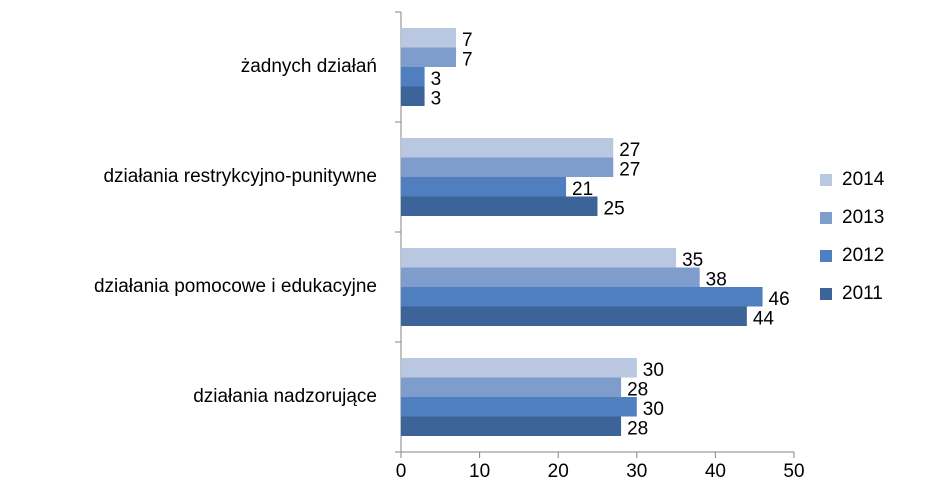 The image size is (928, 495). I want to click on x-tick-label: 50, so click(793, 471).